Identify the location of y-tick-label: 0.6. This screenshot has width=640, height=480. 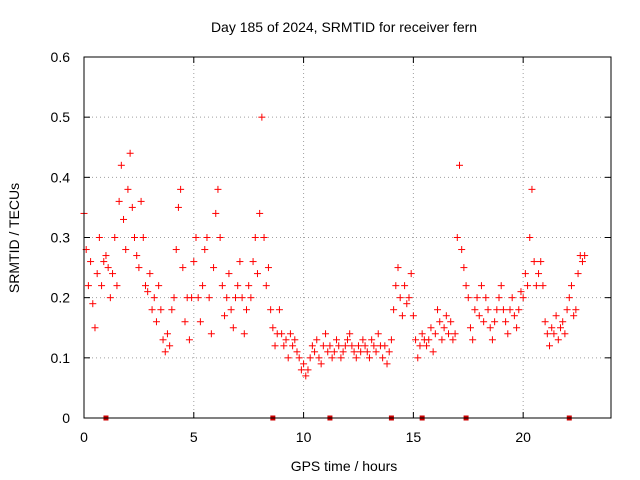
(61, 57).